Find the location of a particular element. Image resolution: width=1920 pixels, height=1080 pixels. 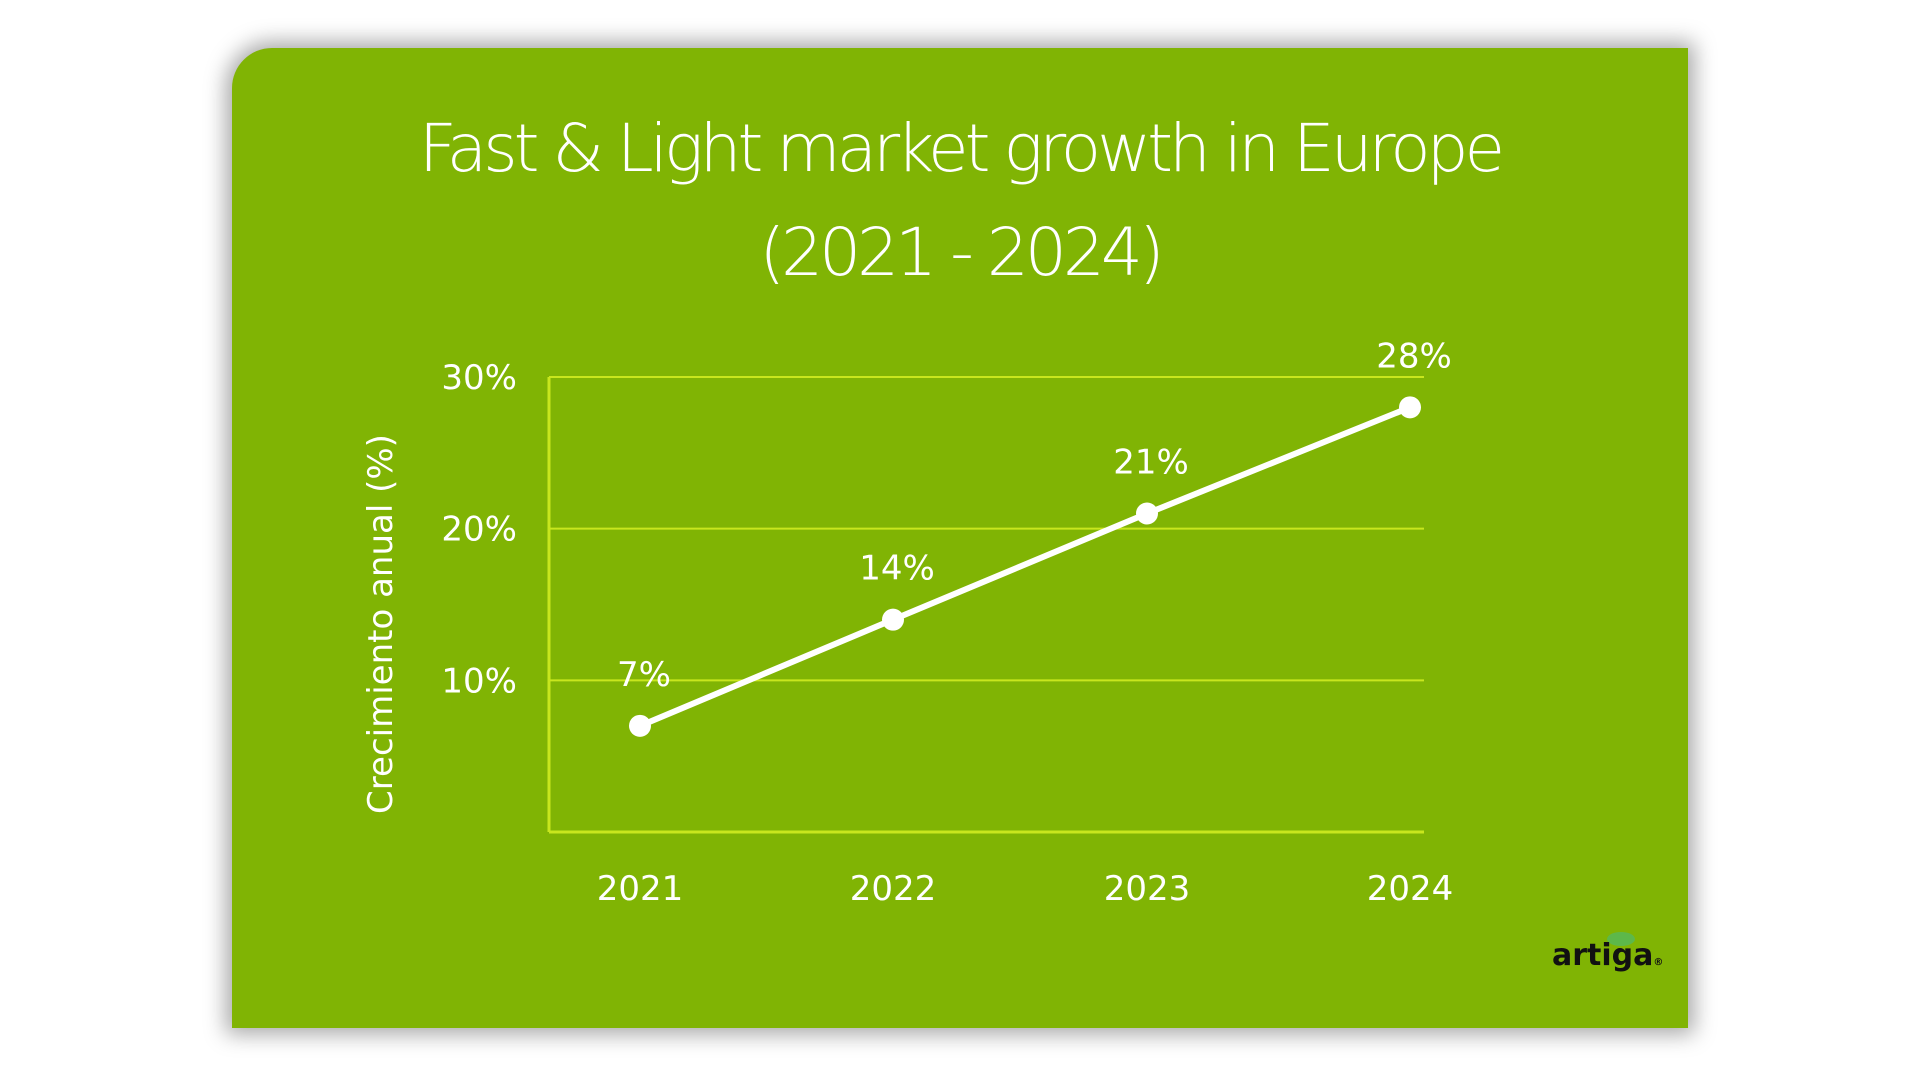

y-axis-label: Crecimiento anual (%) is located at coordinates (381, 624).